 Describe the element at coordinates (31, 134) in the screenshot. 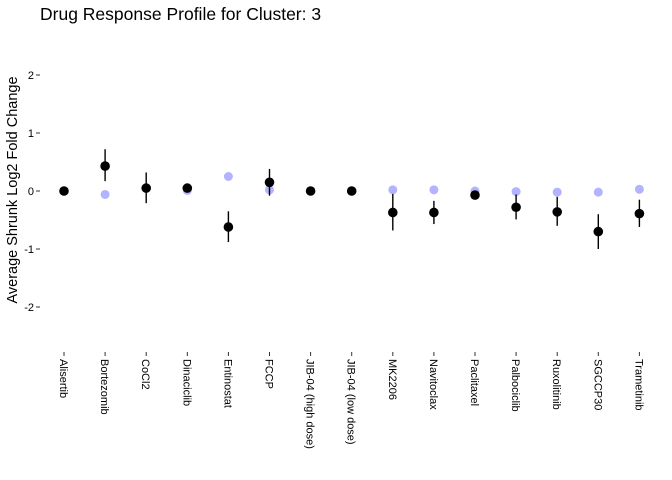

I see `y-tick-label: 1` at that location.